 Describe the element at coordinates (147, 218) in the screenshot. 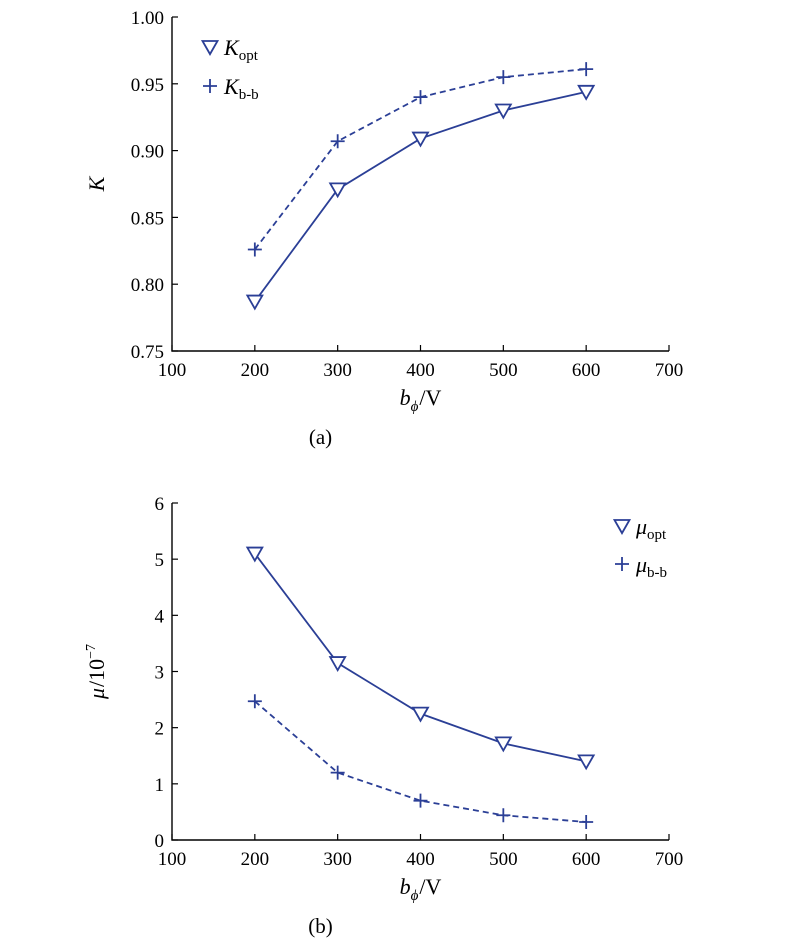

I see `y-tick-label: 0.85` at that location.